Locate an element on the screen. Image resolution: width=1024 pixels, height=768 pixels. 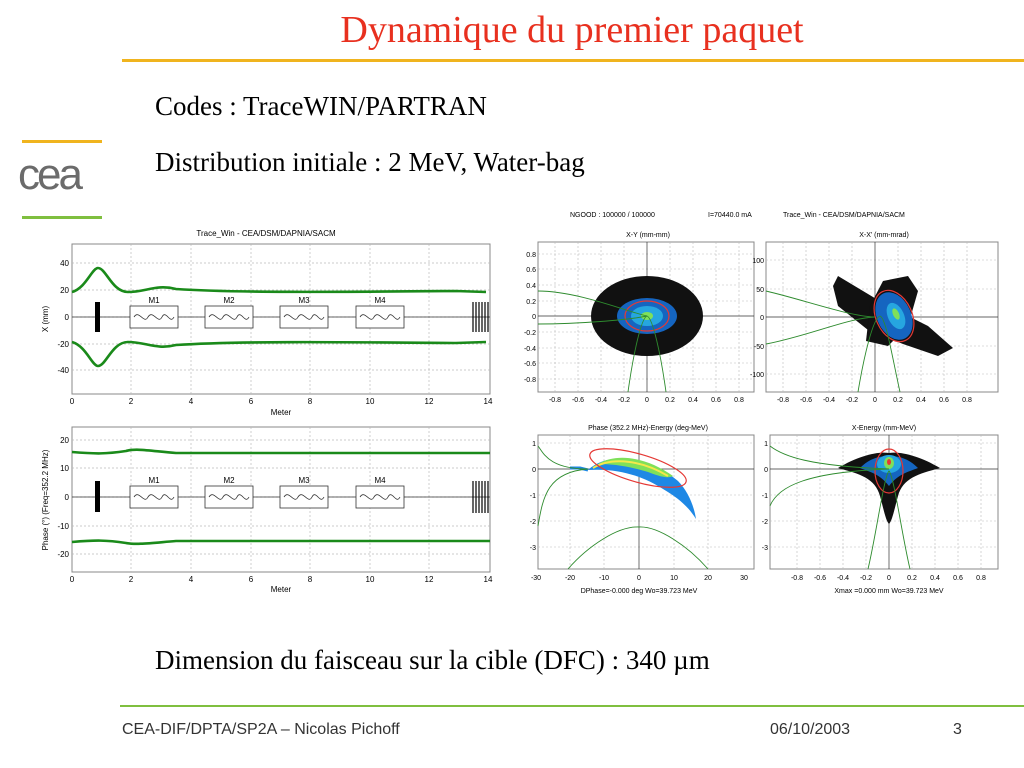
y-tick: 100 is located at coordinates (758, 261).